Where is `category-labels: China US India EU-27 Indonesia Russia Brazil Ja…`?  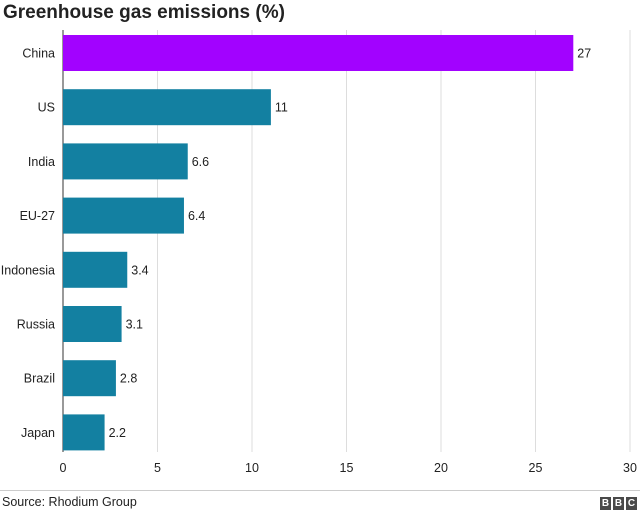
category-labels: China US India EU-27 Indonesia Russia Brazil Ja… is located at coordinates (28, 243).